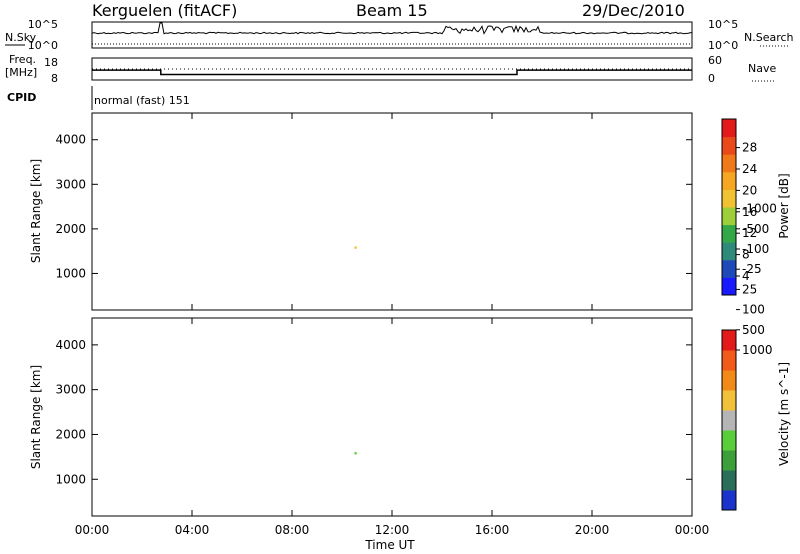 The height and width of the screenshot is (554, 800). I want to click on frequency-panel: Freq. [MHz] 18 8 60 0 Nave, so click(390, 69).